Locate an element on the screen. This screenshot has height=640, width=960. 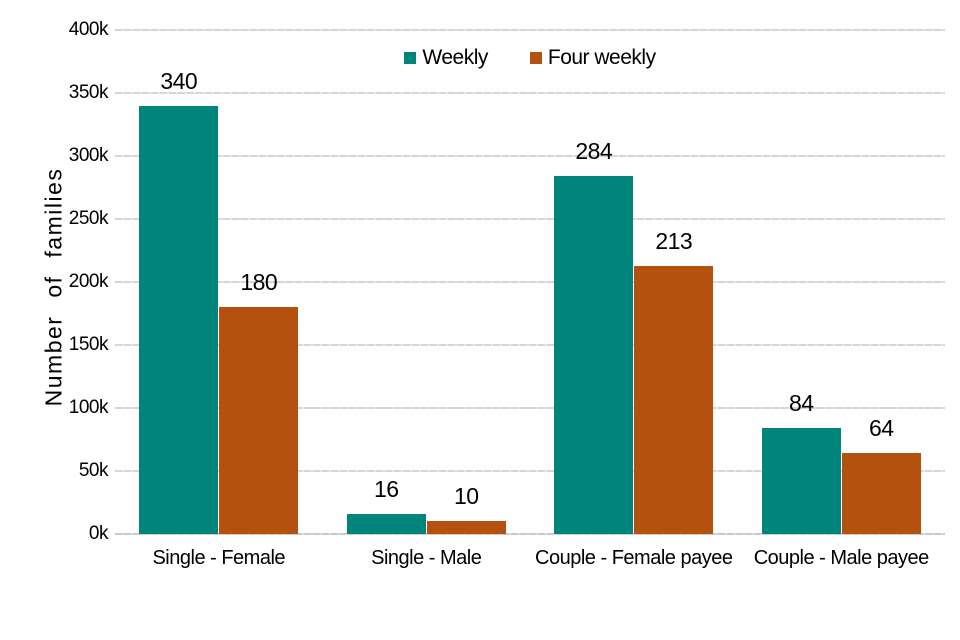
gridline-350k is located at coordinates (530, 93).